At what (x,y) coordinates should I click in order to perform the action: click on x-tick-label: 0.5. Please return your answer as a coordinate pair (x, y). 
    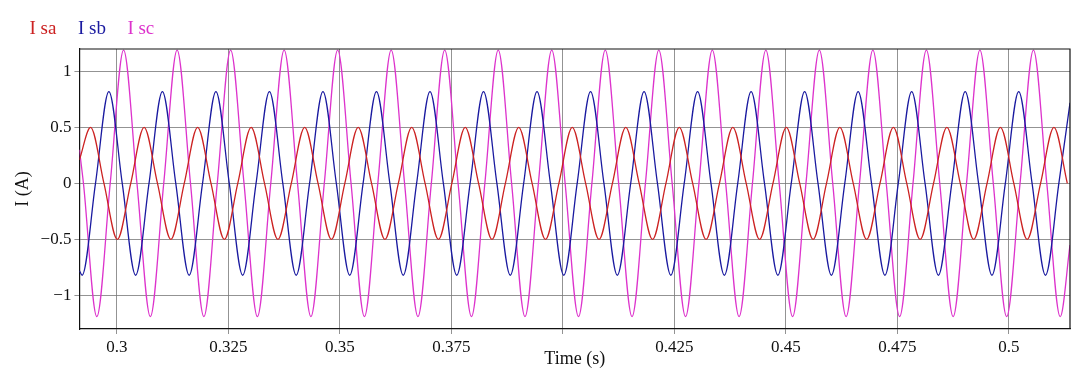
    Looking at the image, I should click on (1009, 346).